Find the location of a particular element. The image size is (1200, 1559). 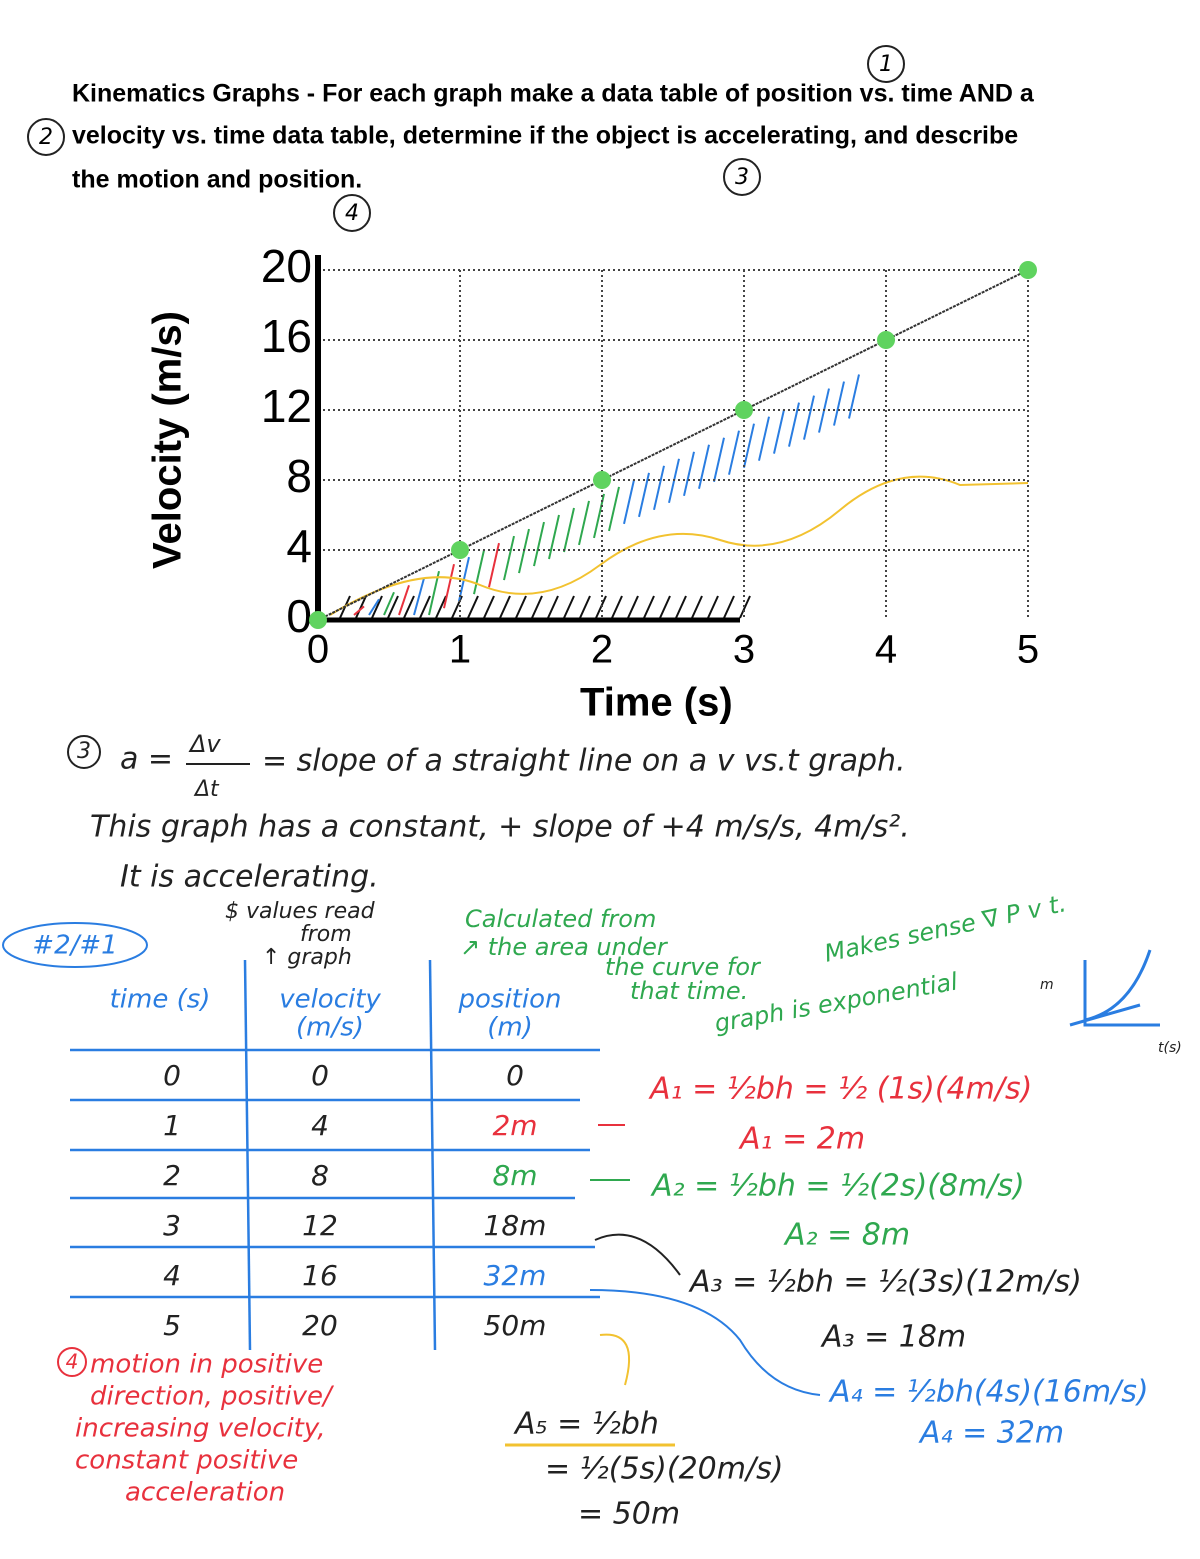

motion-note: acceleration is located at coordinates (205, 1493).